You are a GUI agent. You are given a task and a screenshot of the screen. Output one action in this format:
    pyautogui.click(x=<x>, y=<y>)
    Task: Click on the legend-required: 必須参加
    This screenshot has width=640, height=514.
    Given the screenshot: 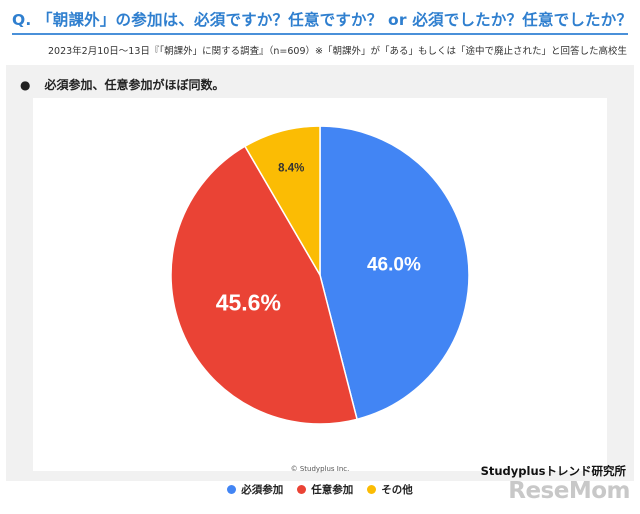 What is the action you would take?
    pyautogui.click(x=255, y=489)
    